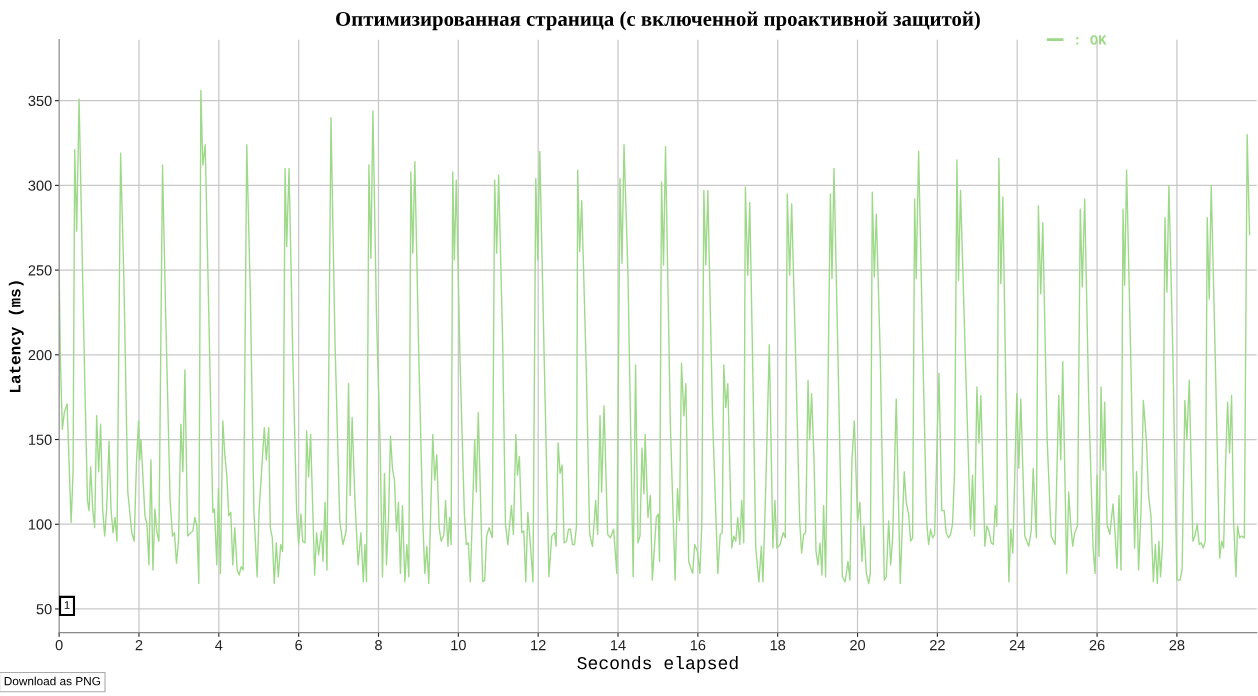 This screenshot has height=696, width=1258. I want to click on x-axis-title: Seconds elapsed, so click(657, 664).